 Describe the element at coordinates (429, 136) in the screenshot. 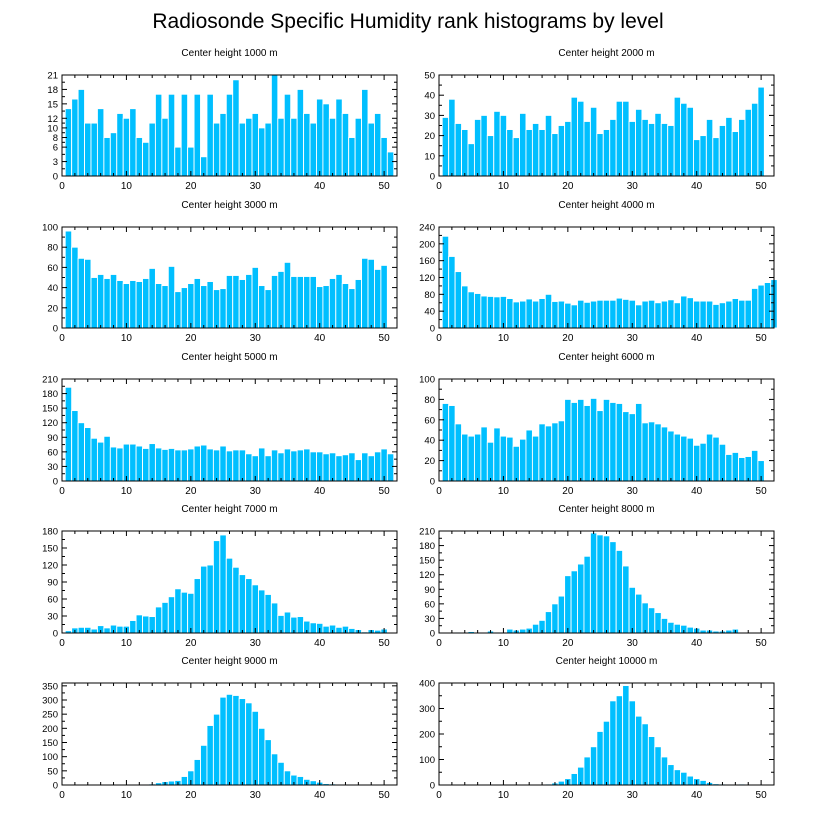

I see `y-tick-label: 20` at that location.